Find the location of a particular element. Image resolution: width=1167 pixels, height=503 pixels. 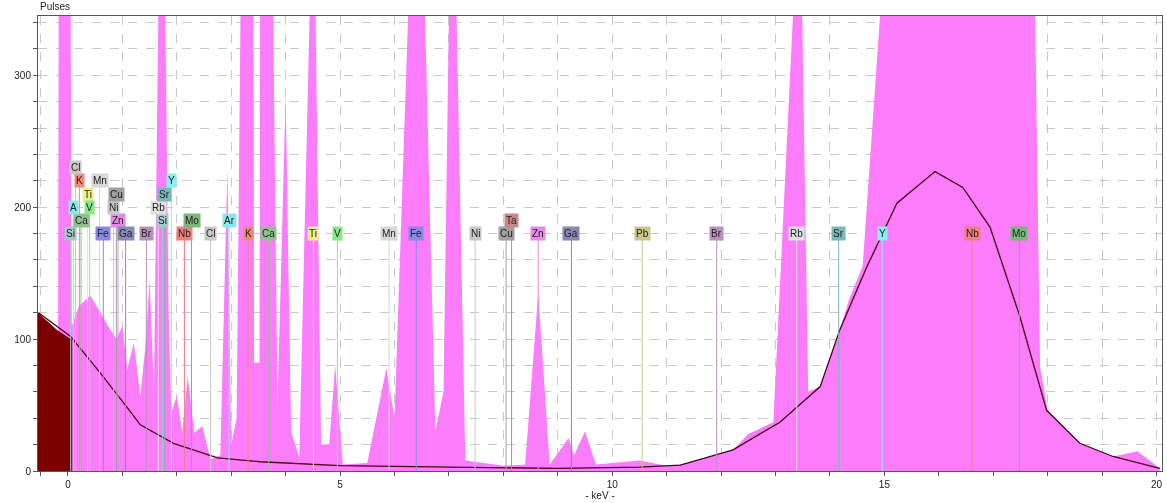

ref-line-label: Ta is located at coordinates (511, 220).